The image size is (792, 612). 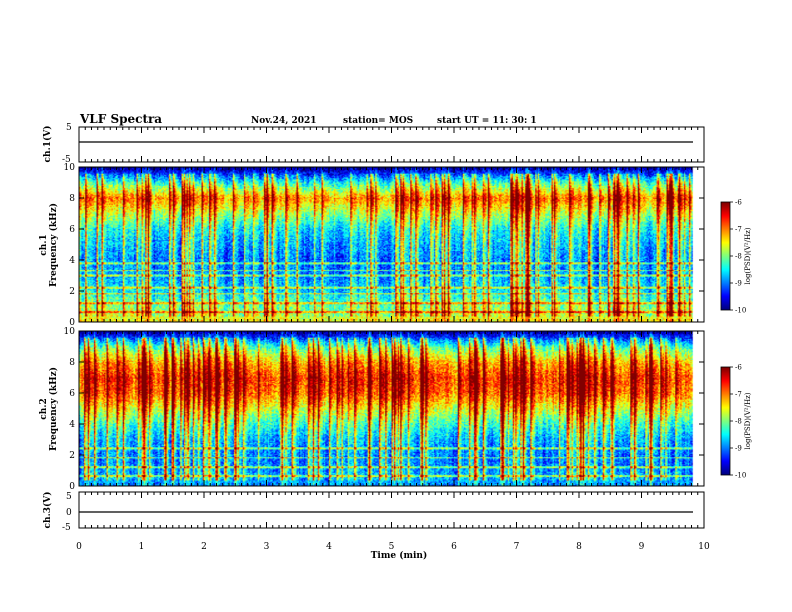 I want to click on ch3-waveform-panel: 5 -5 ch.3(V) 0 0 1 2 3 4 5 6 7 8 9 10 Time (min), so click(x=376, y=526).